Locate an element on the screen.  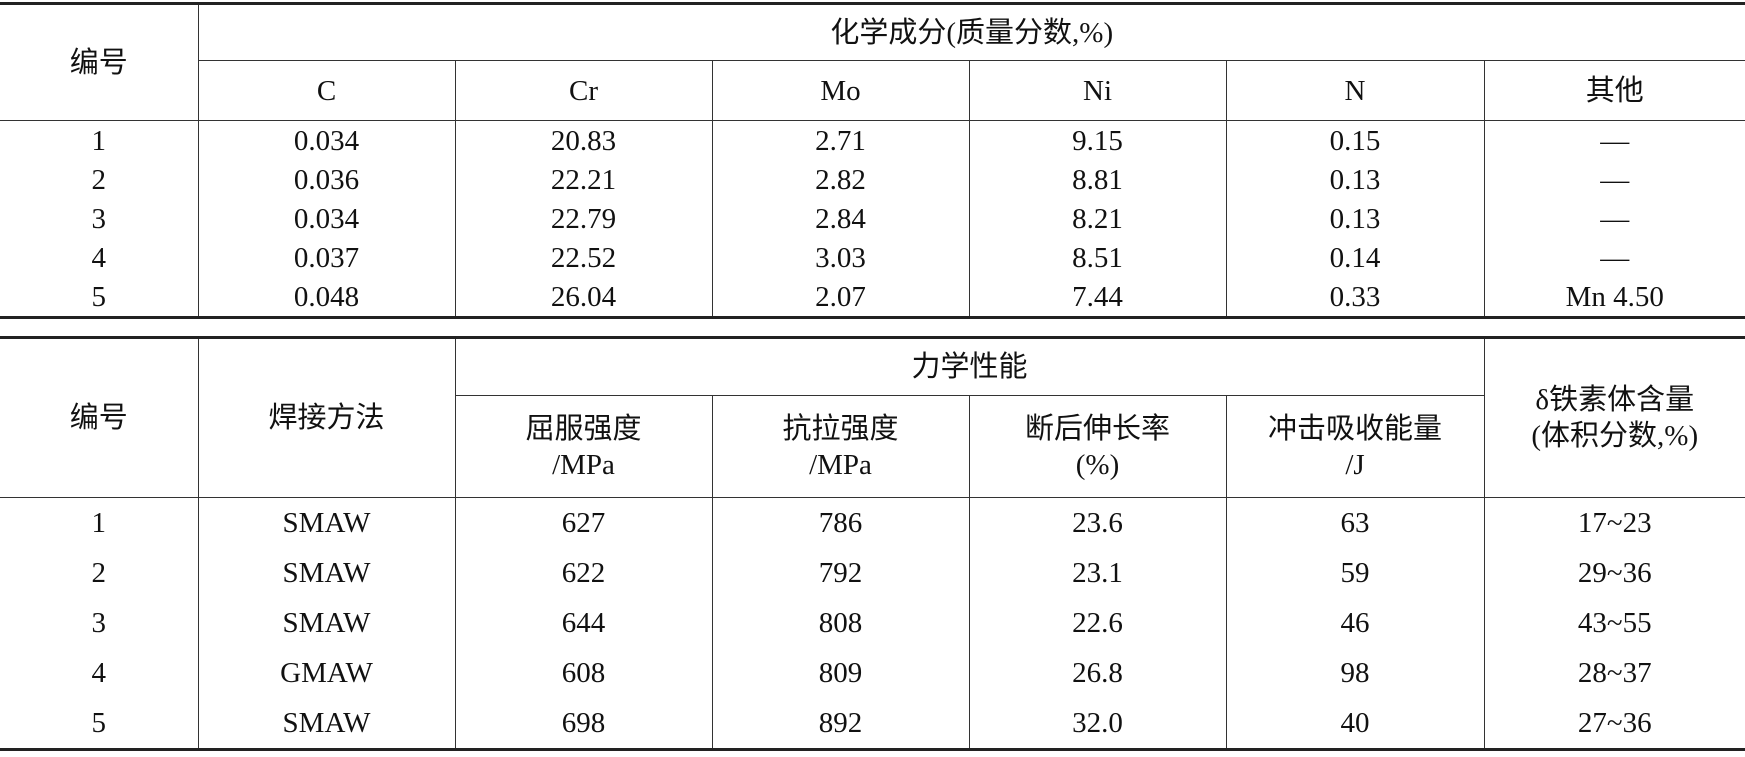
table-cell: 40 is located at coordinates (1355, 724).